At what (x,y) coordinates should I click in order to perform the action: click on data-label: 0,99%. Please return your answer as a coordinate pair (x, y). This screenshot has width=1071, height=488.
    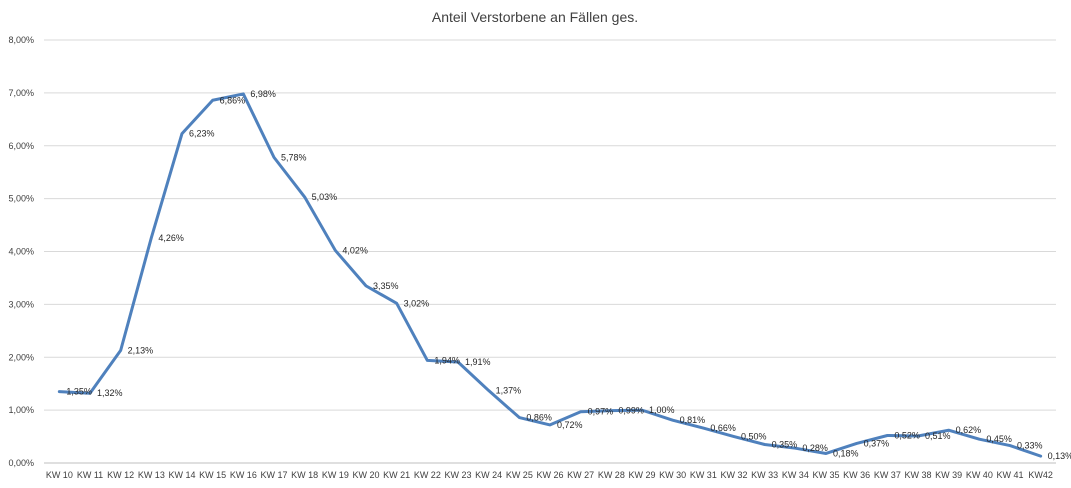
    Looking at the image, I should click on (631, 411).